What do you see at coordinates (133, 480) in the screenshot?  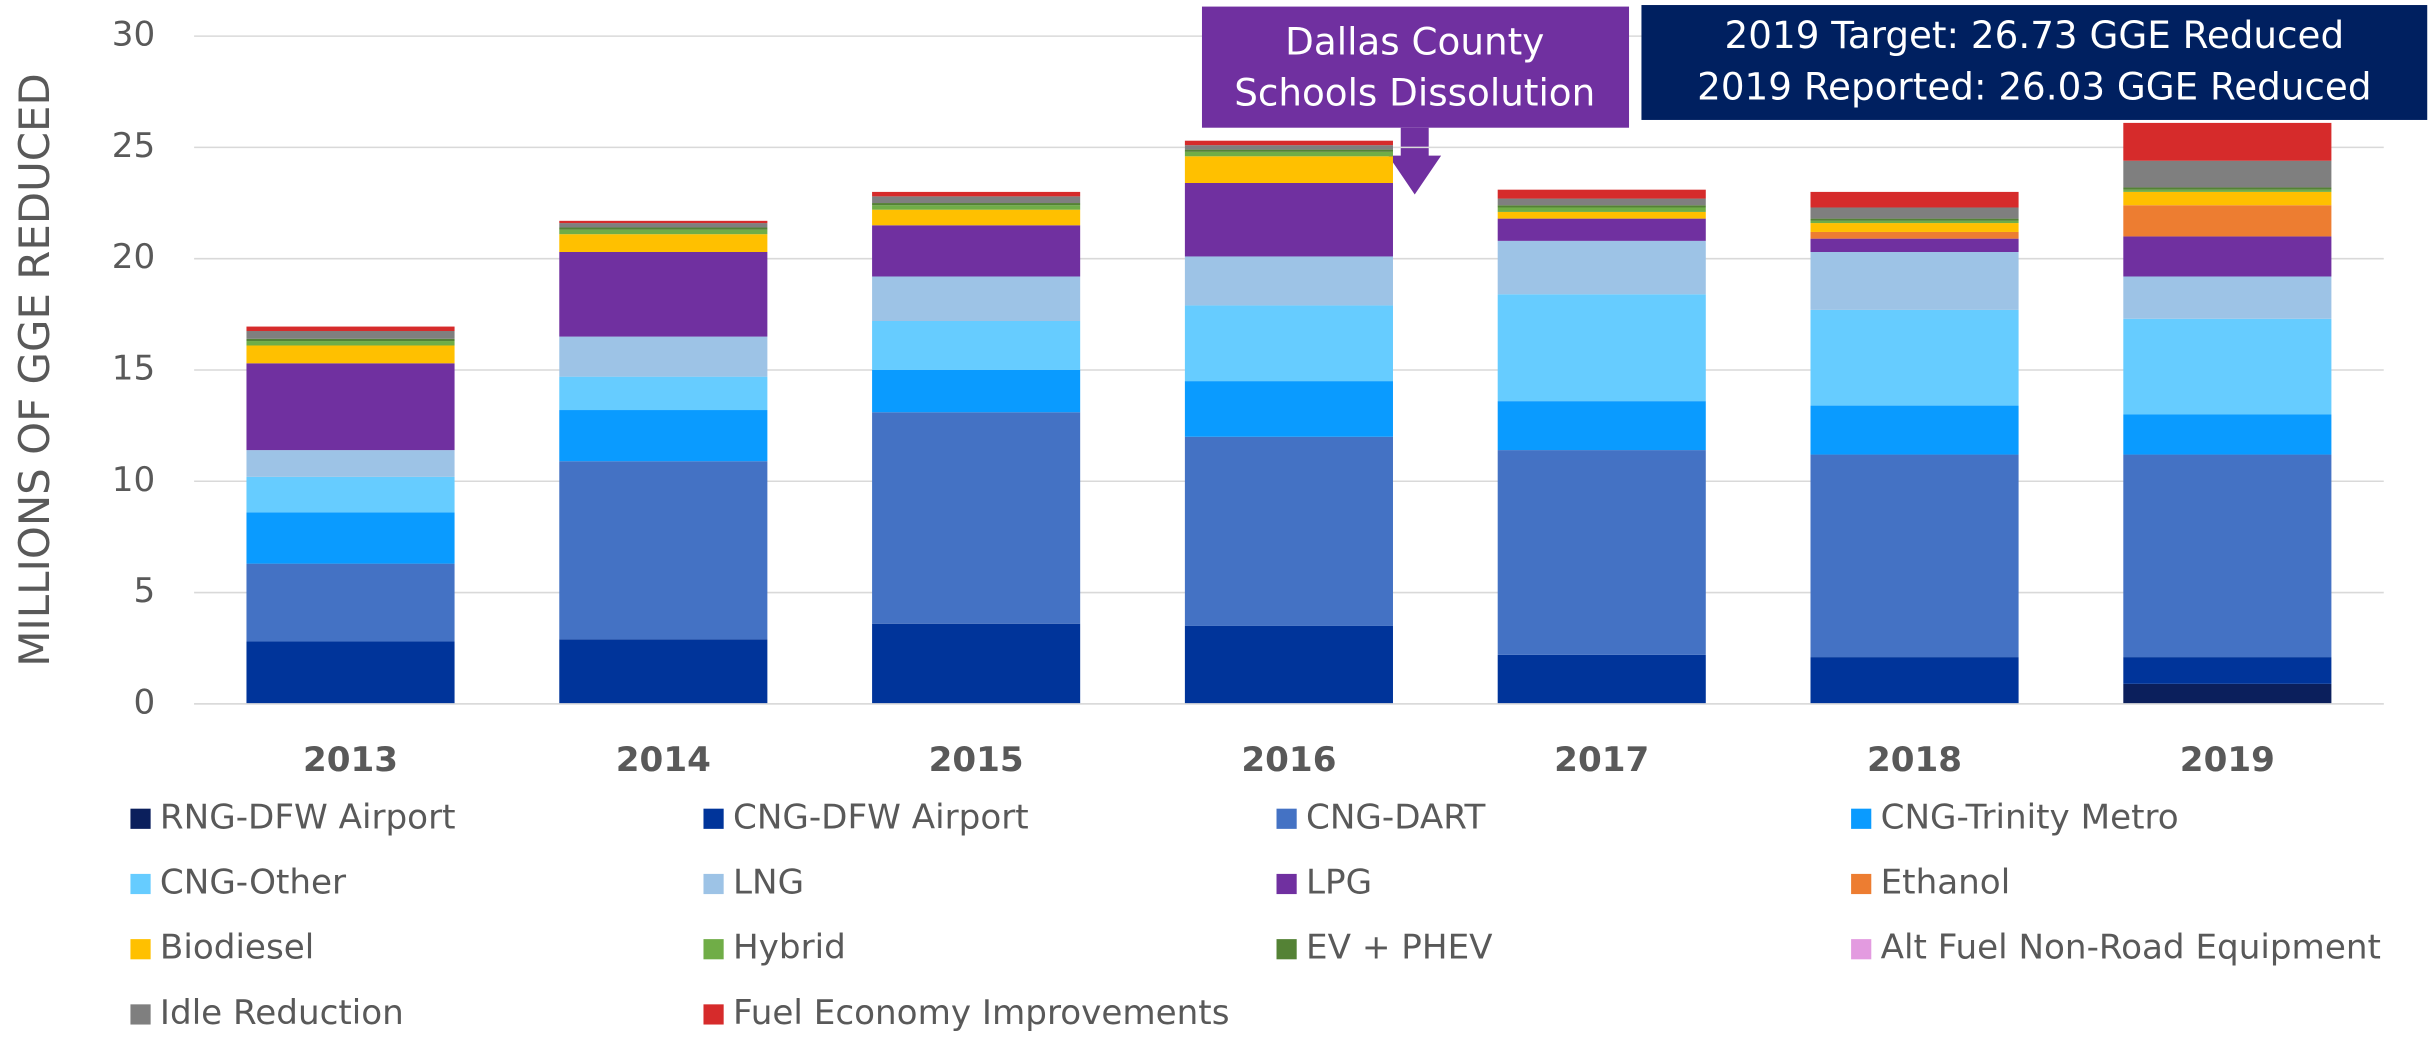 I see `y-tick-label: 10` at bounding box center [133, 480].